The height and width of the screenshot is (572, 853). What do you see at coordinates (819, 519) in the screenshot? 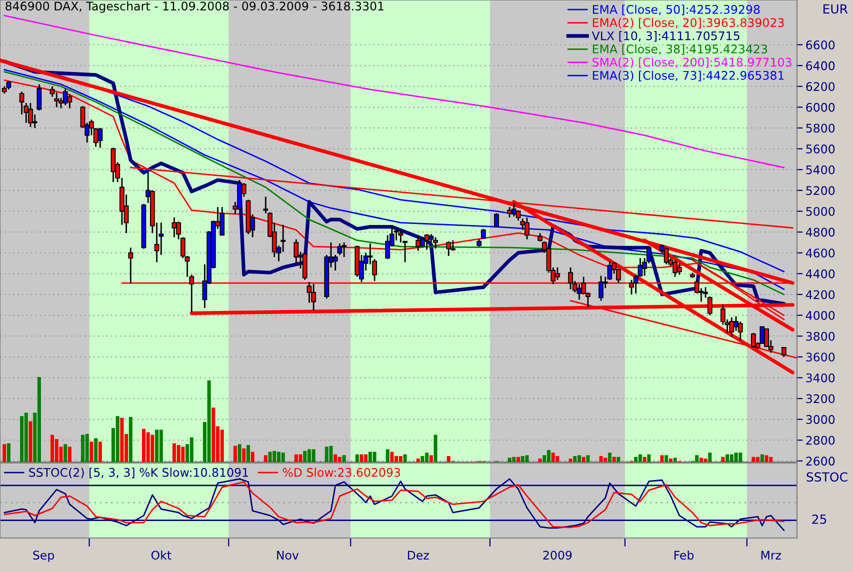
I see `text: 25` at bounding box center [819, 519].